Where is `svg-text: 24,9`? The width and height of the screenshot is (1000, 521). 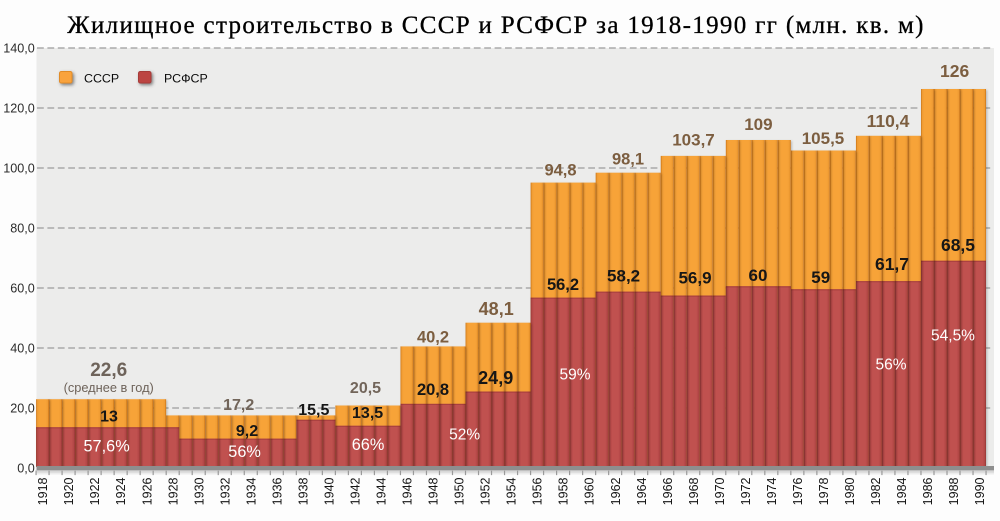 svg-text: 24,9 is located at coordinates (495, 378).